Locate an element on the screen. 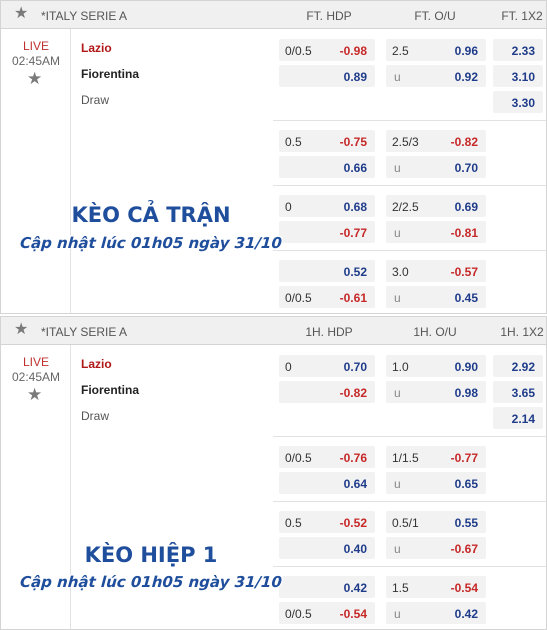 The width and height of the screenshot is (547, 630). hdp-price: -0.82 is located at coordinates (353, 393).